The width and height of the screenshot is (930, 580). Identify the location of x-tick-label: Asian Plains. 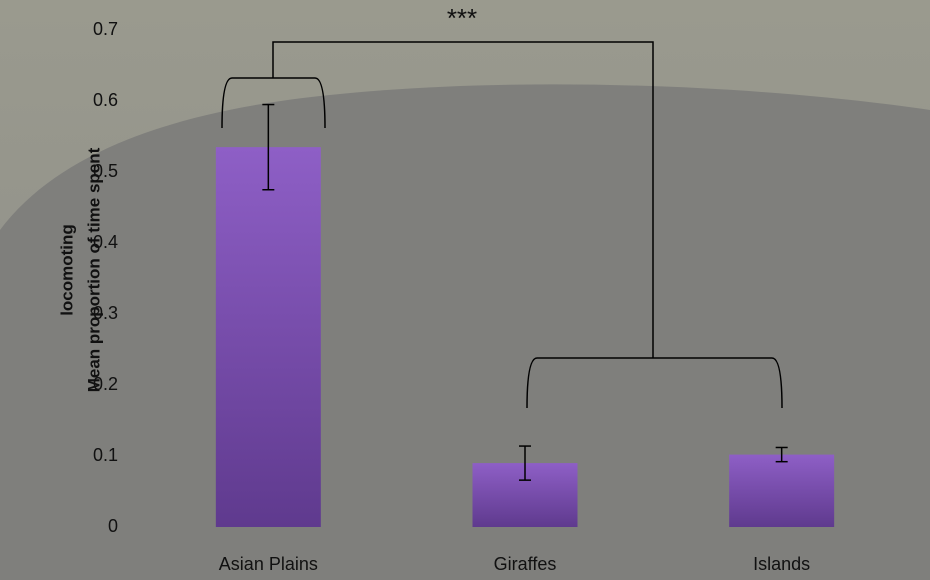
(268, 564).